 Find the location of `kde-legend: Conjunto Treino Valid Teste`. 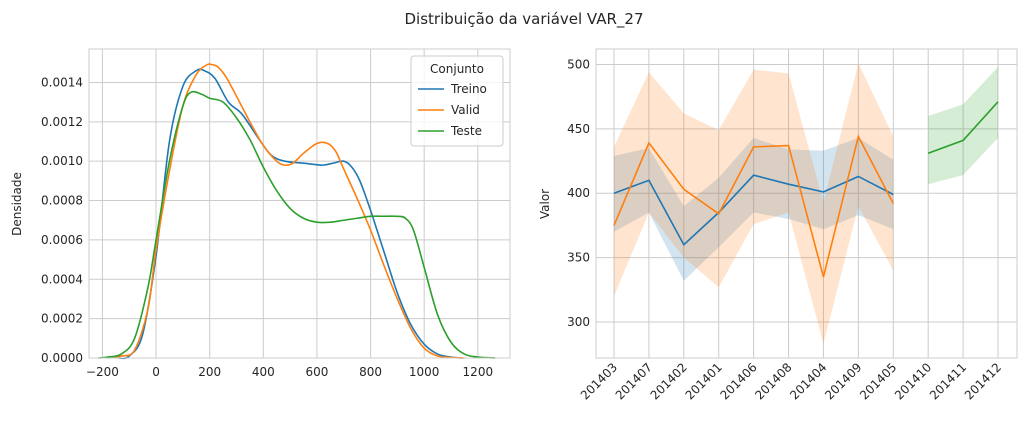

kde-legend: Conjunto Treino Valid Teste is located at coordinates (457, 101).